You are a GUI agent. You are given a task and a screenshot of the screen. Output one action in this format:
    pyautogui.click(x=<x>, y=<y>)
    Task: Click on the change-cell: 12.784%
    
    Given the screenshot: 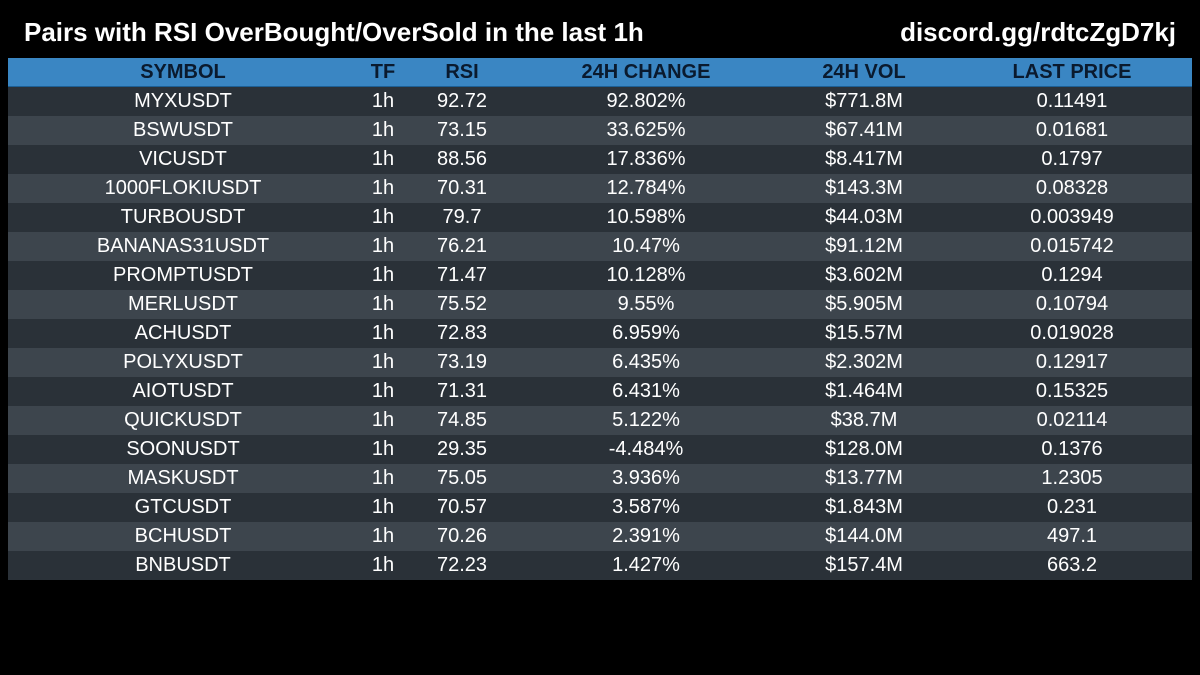 What is the action you would take?
    pyautogui.click(x=646, y=188)
    